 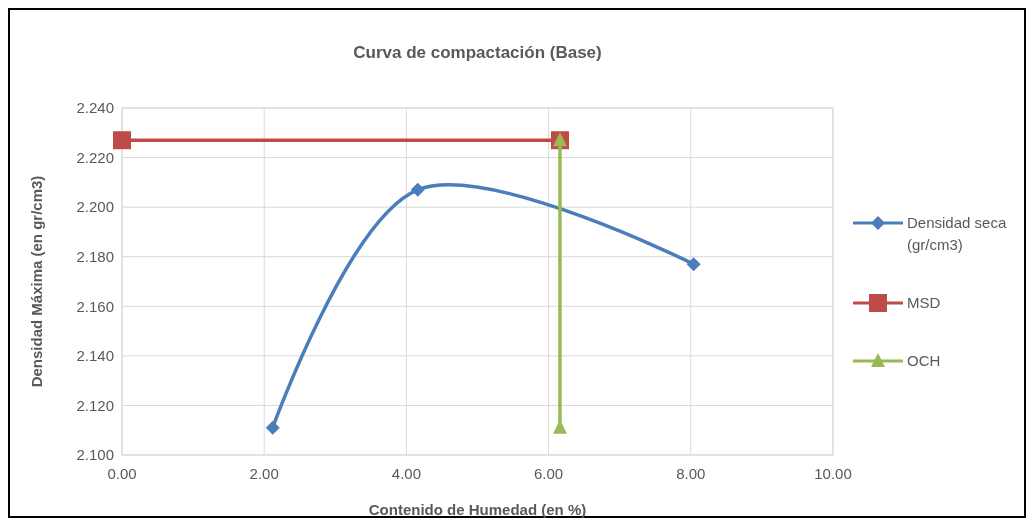 What do you see at coordinates (264, 473) in the screenshot?
I see `x-tick-label: 2.00` at bounding box center [264, 473].